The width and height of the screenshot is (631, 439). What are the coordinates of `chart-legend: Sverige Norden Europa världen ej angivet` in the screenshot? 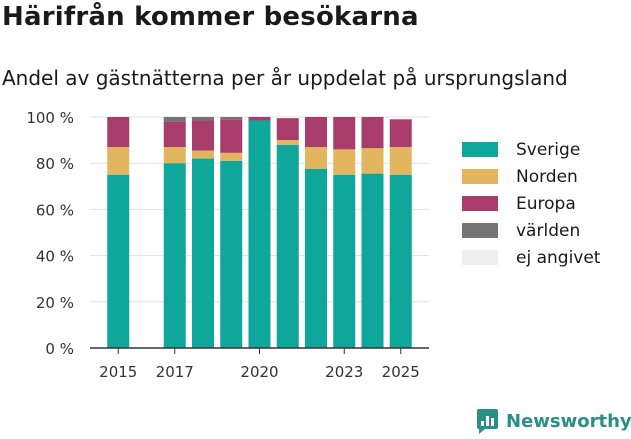 It's located at (531, 203).